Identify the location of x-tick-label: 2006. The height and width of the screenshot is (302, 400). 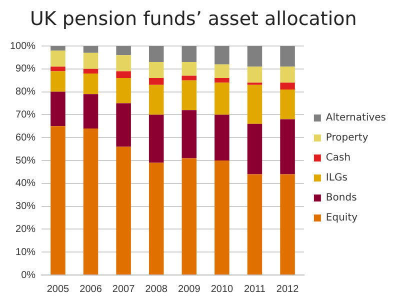
(91, 289).